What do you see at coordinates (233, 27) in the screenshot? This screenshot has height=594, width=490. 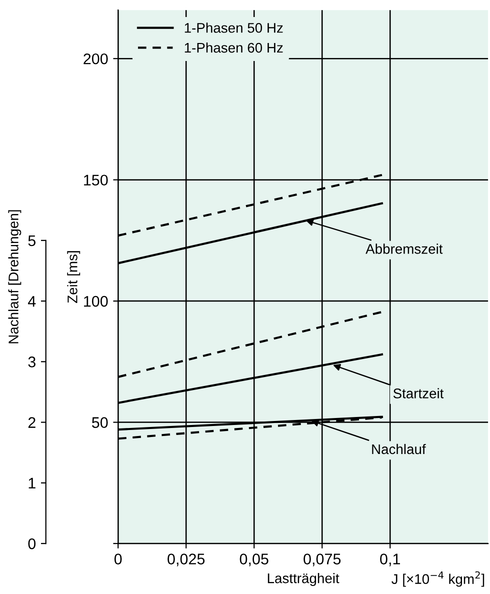 I see `legend-label: 1-Phasen 50 Hz` at bounding box center [233, 27].